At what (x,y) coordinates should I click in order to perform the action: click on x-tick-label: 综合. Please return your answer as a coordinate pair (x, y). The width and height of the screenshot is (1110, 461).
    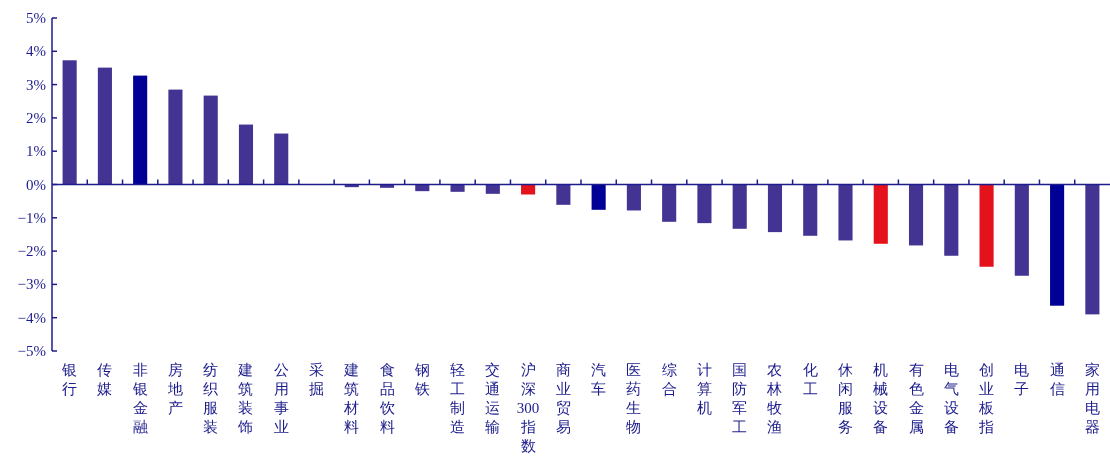
    Looking at the image, I should click on (669, 379).